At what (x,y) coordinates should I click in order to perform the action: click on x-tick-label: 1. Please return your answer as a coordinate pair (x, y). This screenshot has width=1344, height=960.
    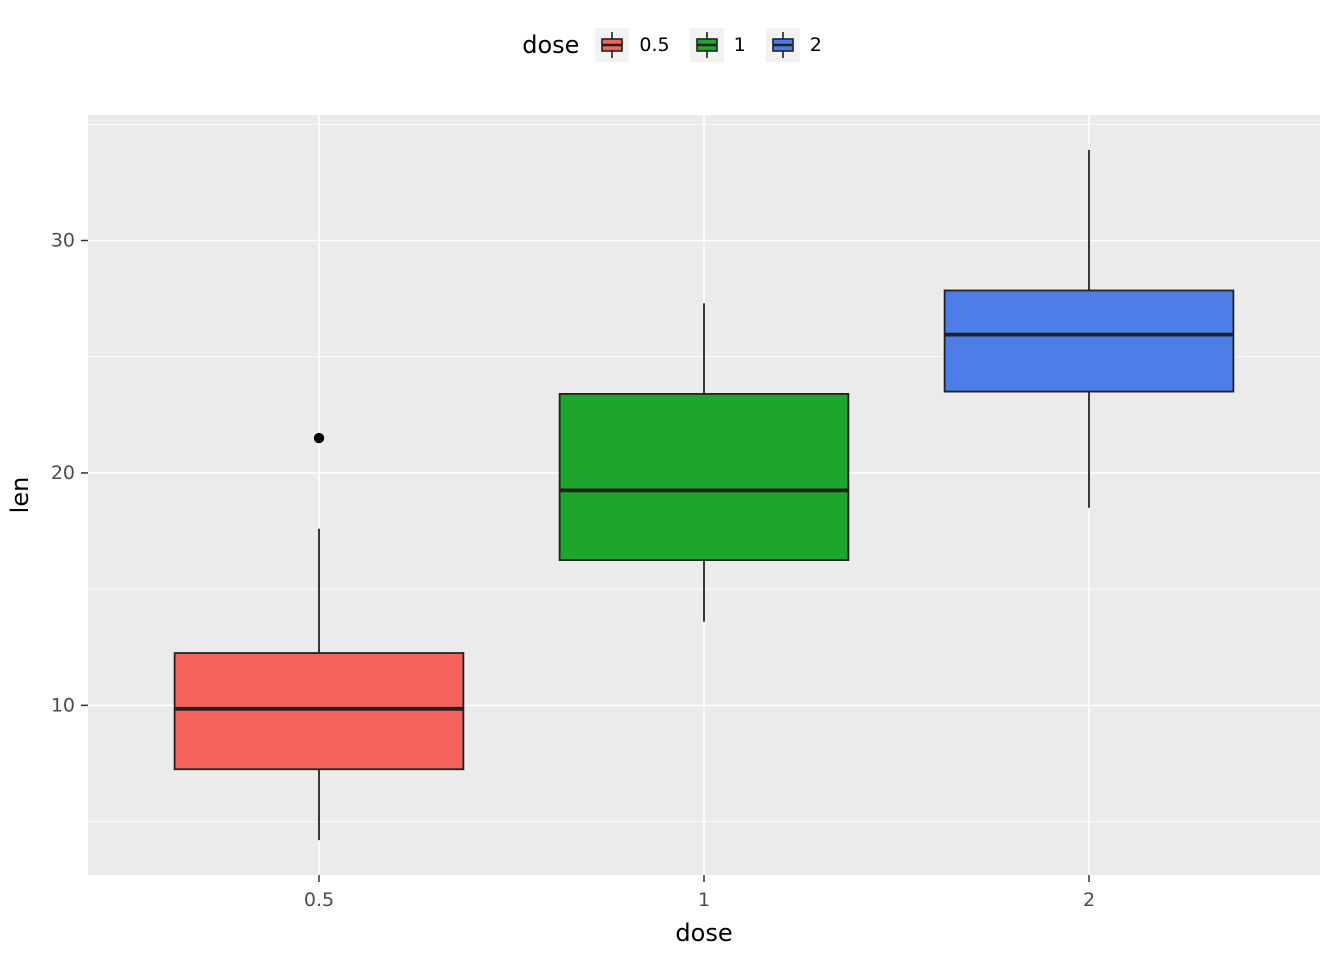
    Looking at the image, I should click on (704, 900).